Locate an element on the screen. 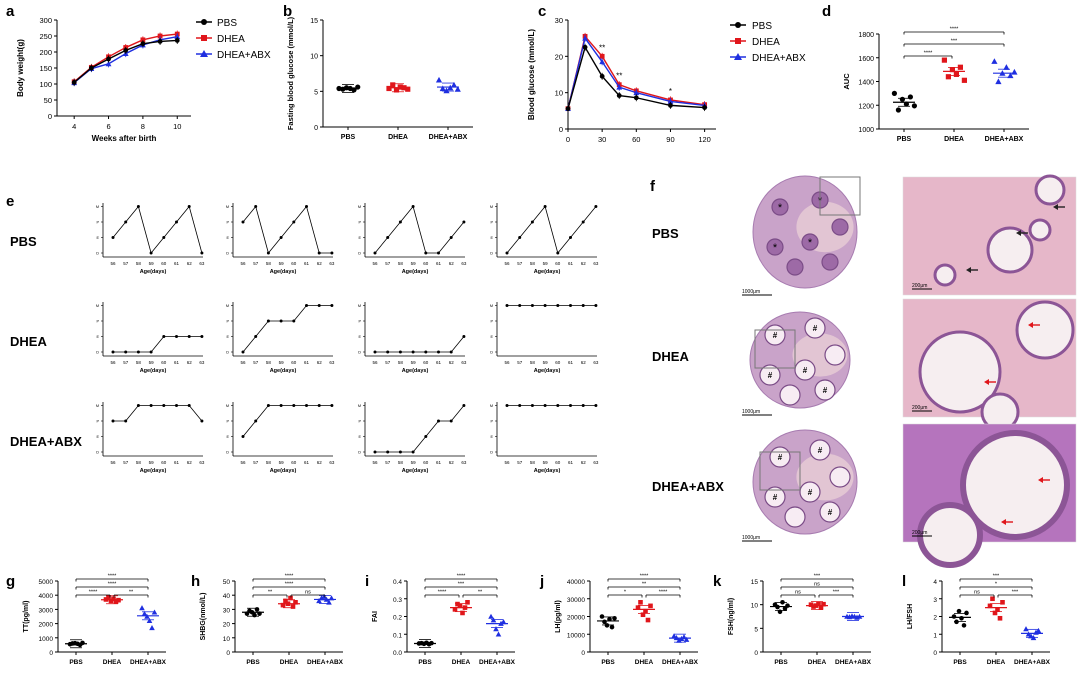 The width and height of the screenshot is (1080, 681). h-sig-label: ns is located at coordinates (308, 593).